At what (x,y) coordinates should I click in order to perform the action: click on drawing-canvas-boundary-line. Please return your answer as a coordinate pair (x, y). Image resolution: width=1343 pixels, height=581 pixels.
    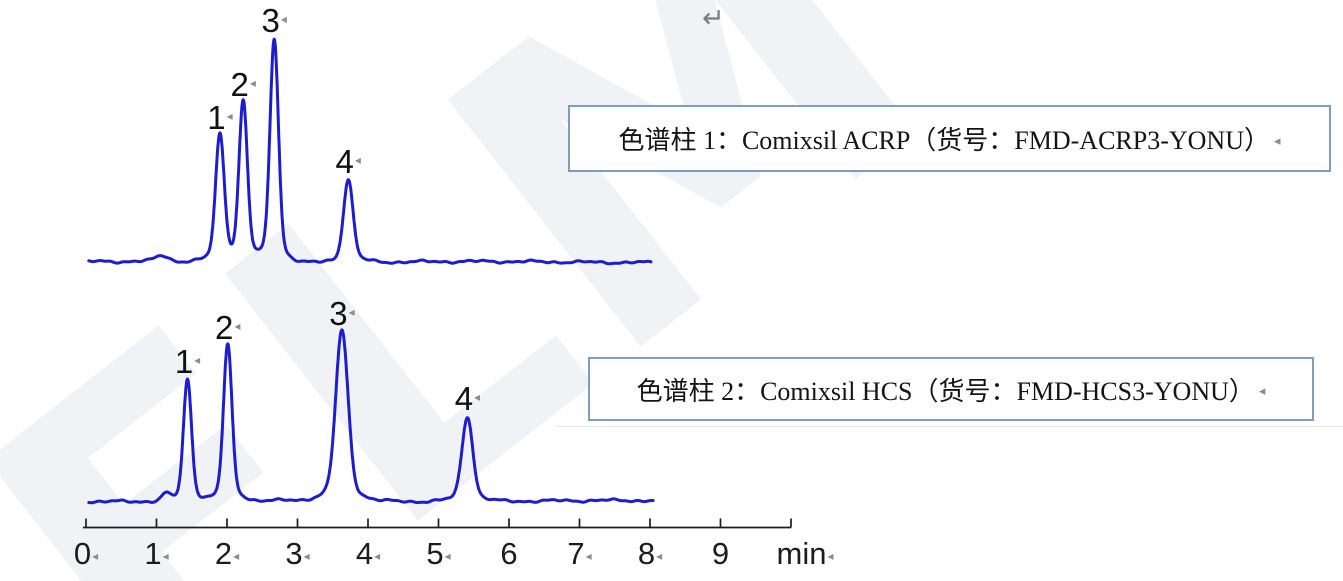
    Looking at the image, I should click on (949, 426).